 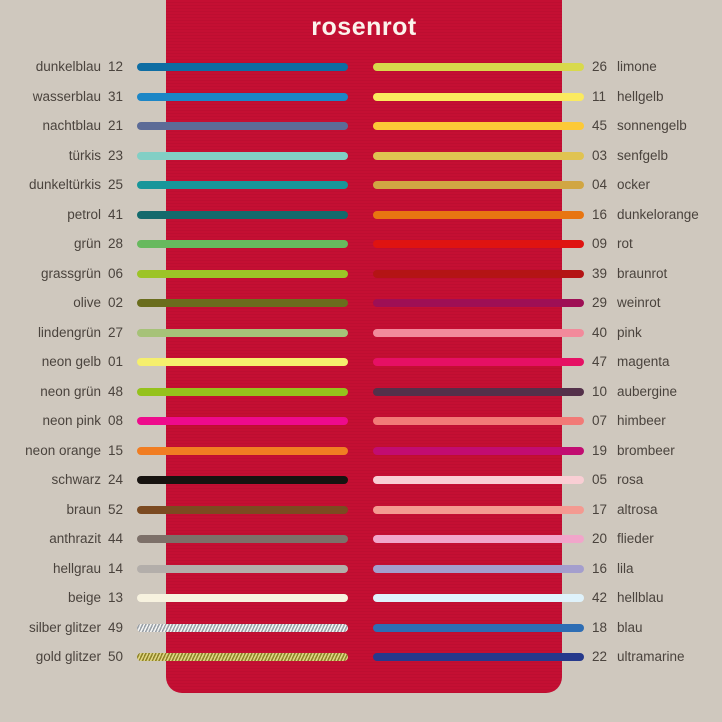 I want to click on color-name: weinrot, so click(x=639, y=302).